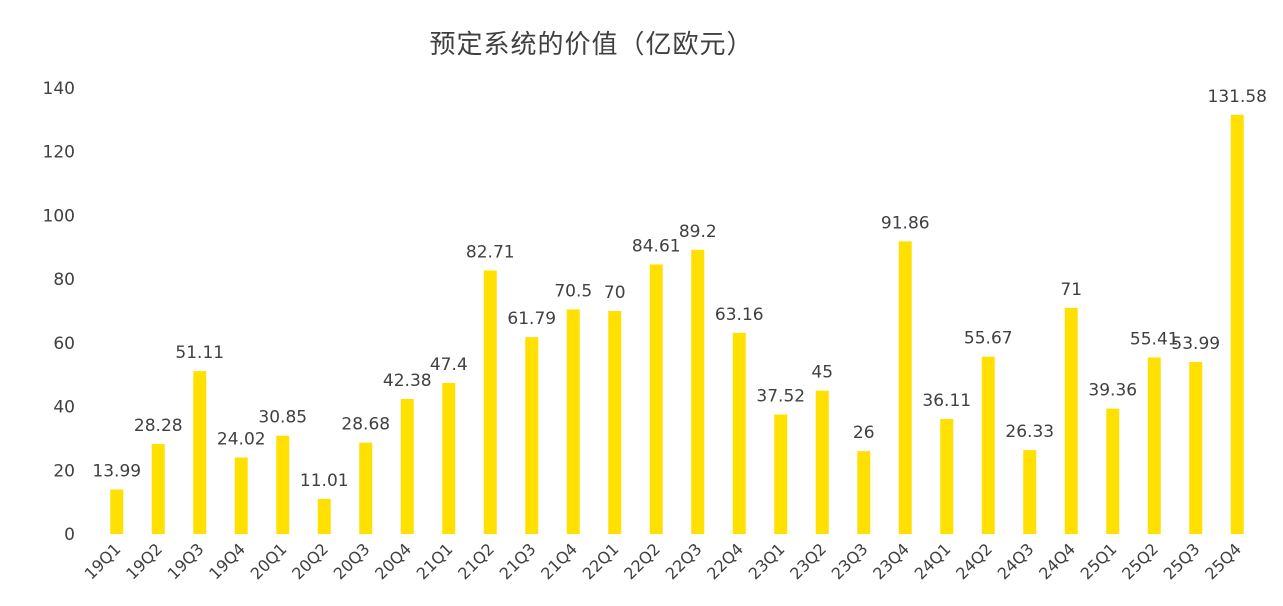 Image resolution: width=1283 pixels, height=606 pixels. Describe the element at coordinates (269, 561) in the screenshot. I see `x-tick-label: 20Q1` at that location.